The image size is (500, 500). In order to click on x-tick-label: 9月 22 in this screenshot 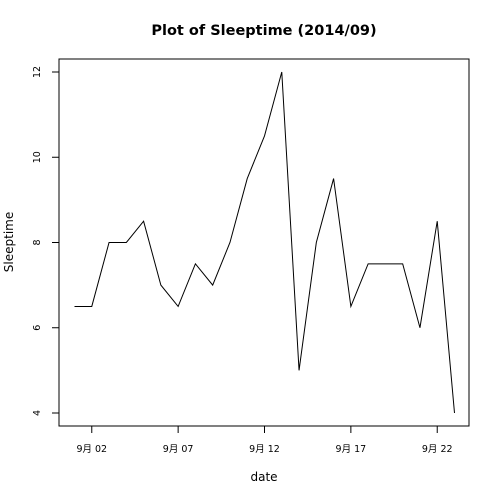, I will do `click(437, 449)`.